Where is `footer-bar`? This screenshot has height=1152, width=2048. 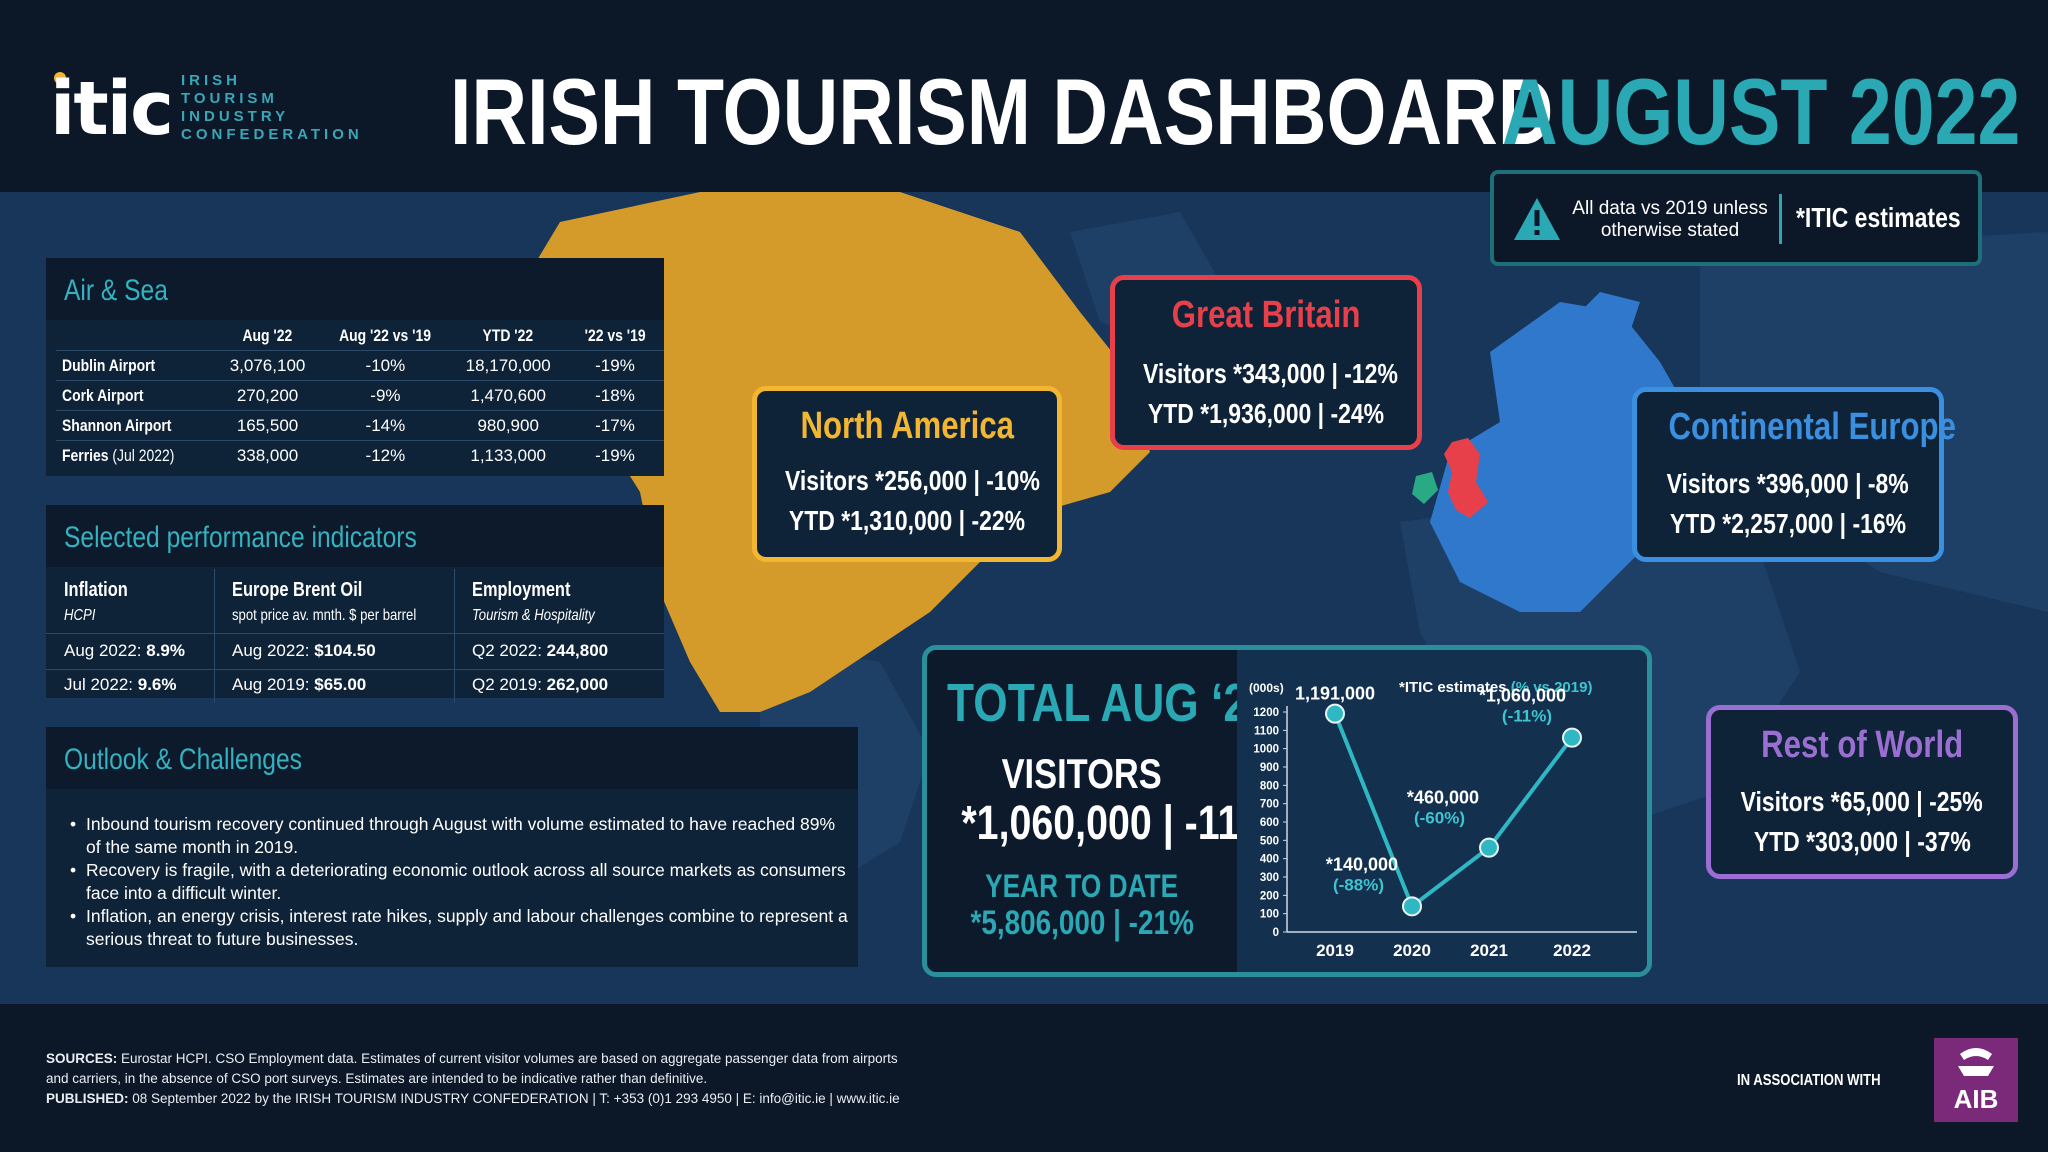
footer-bar is located at coordinates (1024, 1078).